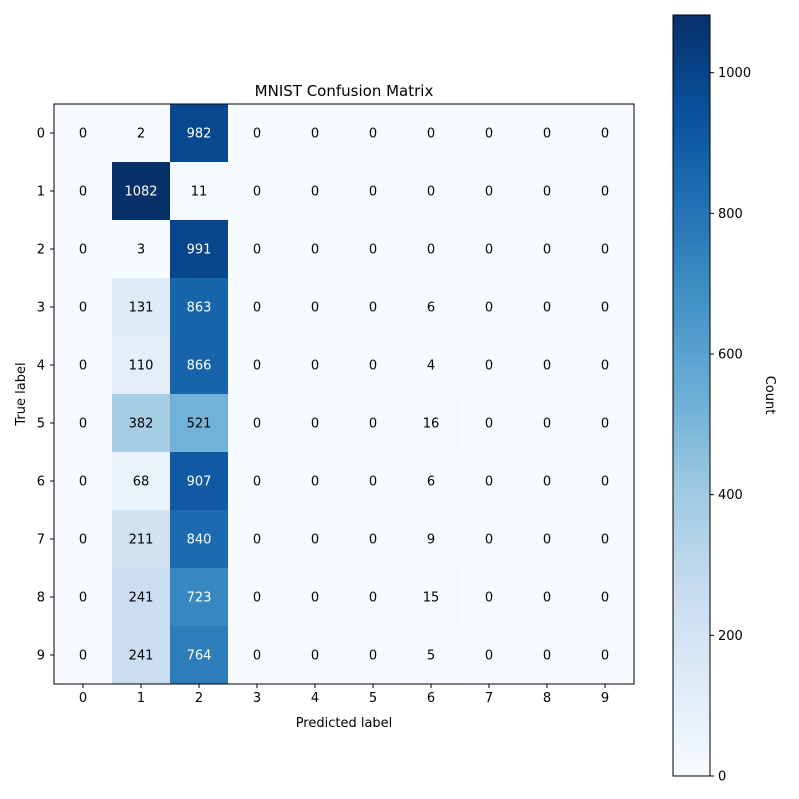 Image resolution: width=799 pixels, height=799 pixels. Describe the element at coordinates (199, 134) in the screenshot. I see `cell-value-label: 982` at that location.